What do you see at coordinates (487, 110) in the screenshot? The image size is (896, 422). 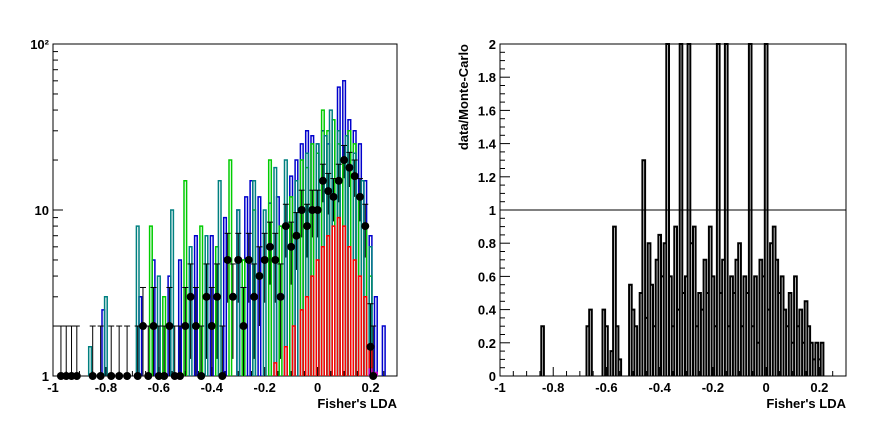 I see `y-tick-label: 1.6` at bounding box center [487, 110].